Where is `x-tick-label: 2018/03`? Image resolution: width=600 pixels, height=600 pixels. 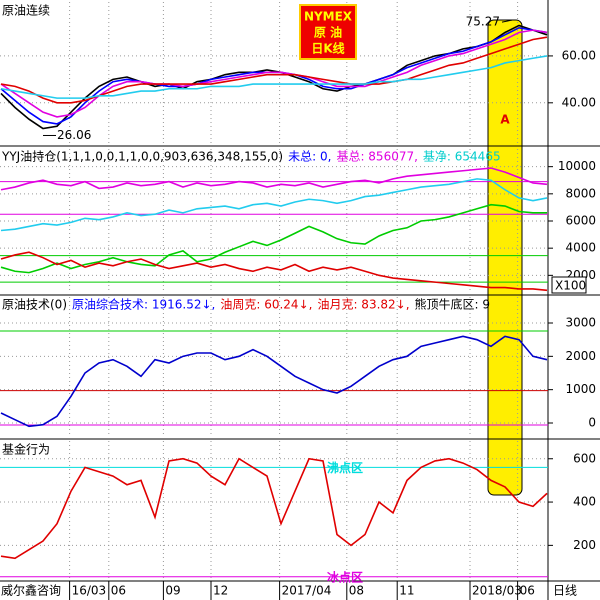
x-tick-label: 2018/03 is located at coordinates (497, 591).